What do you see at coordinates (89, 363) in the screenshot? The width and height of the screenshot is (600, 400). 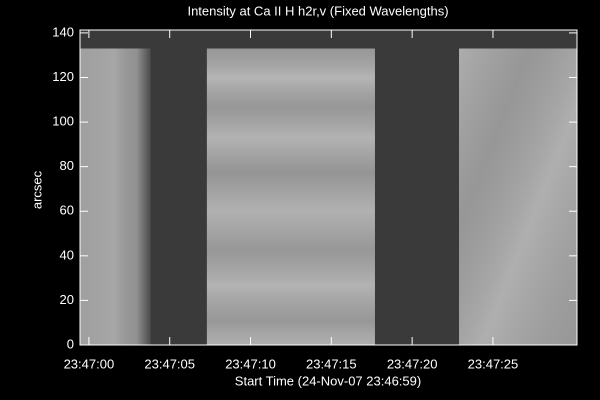 I see `x-tick-label: 23:47:00` at bounding box center [89, 363].